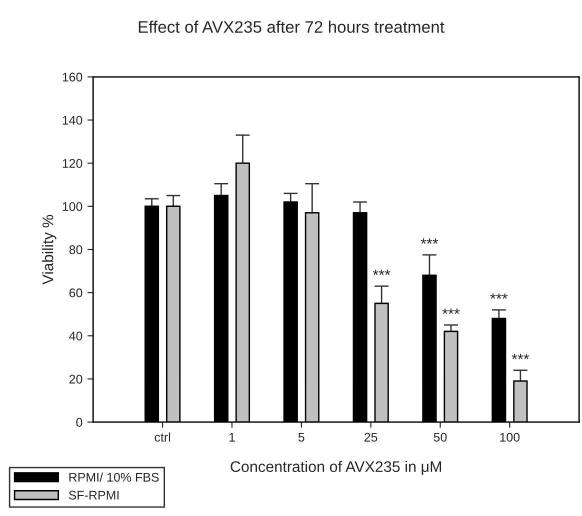 This screenshot has height=516, width=582. What do you see at coordinates (79, 422) in the screenshot?
I see `y-tick-label: 0` at bounding box center [79, 422].